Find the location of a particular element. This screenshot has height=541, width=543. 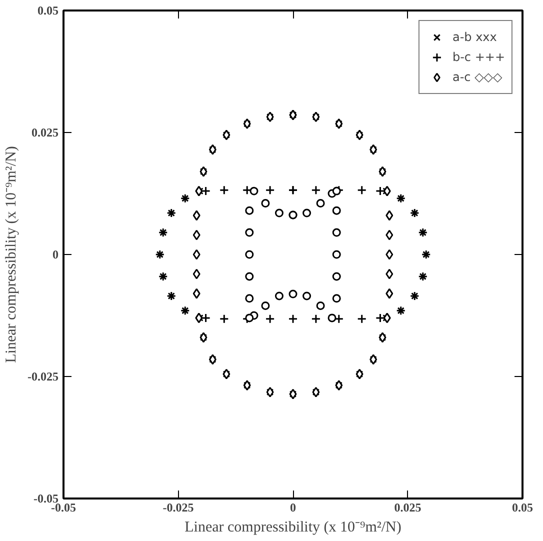

y-axis-title: Linear compressibility (x 10⁻⁹m²/N) is located at coordinates (12, 254).